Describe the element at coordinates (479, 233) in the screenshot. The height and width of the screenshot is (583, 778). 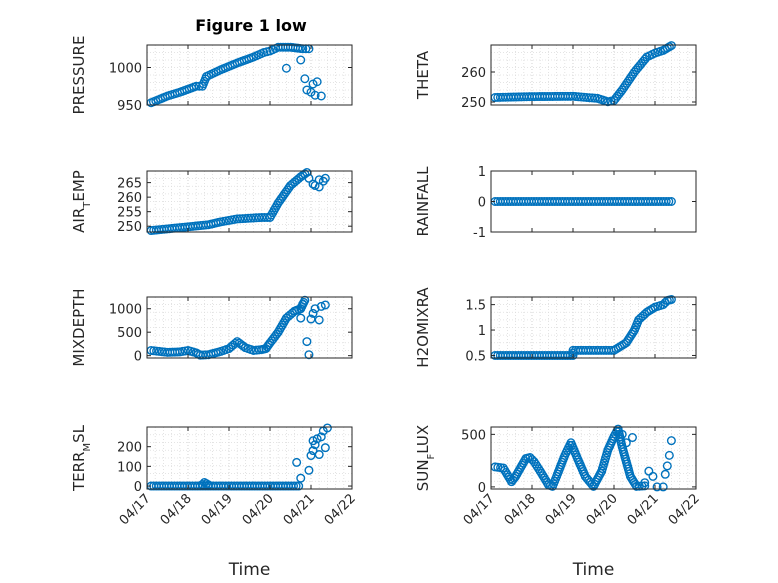
I see `y-tick-label: -1` at that location.